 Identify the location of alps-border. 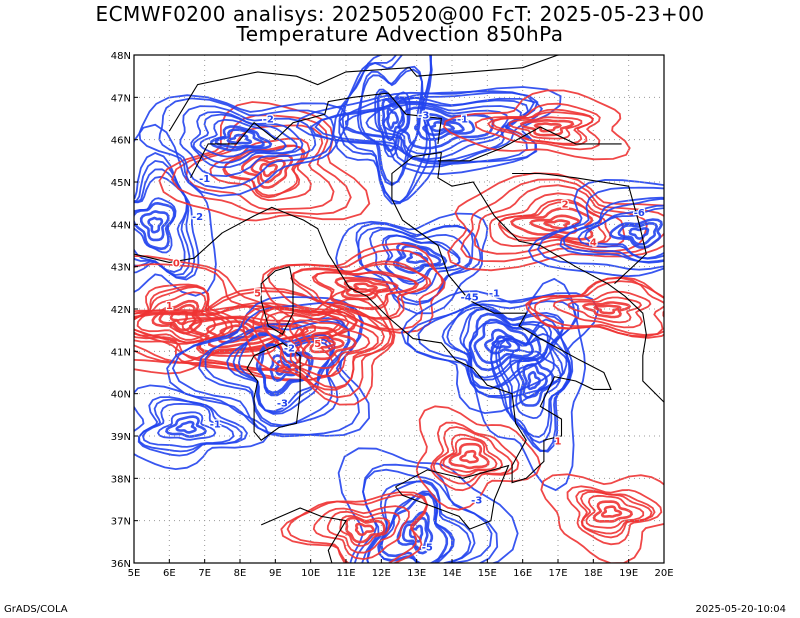
(316, 135).